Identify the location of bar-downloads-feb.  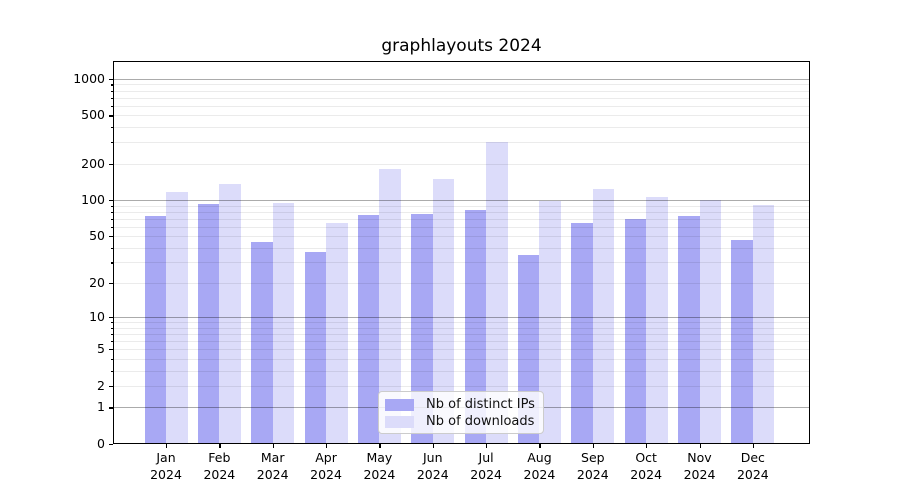
(230, 313).